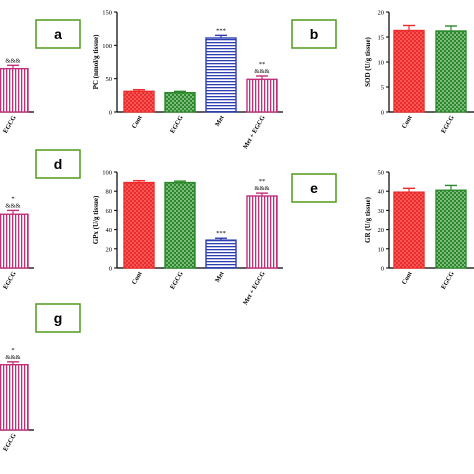 This screenshot has height=474, width=474. Describe the element at coordinates (109, 211) in the screenshot. I see `y-tick-label: 60` at that location.